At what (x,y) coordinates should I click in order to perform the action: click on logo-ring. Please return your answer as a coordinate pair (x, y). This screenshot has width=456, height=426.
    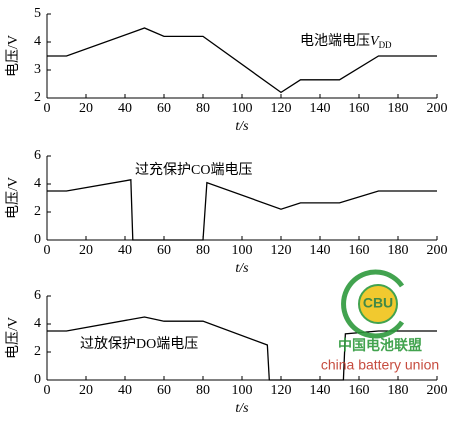
    Looking at the image, I should click on (373, 304).